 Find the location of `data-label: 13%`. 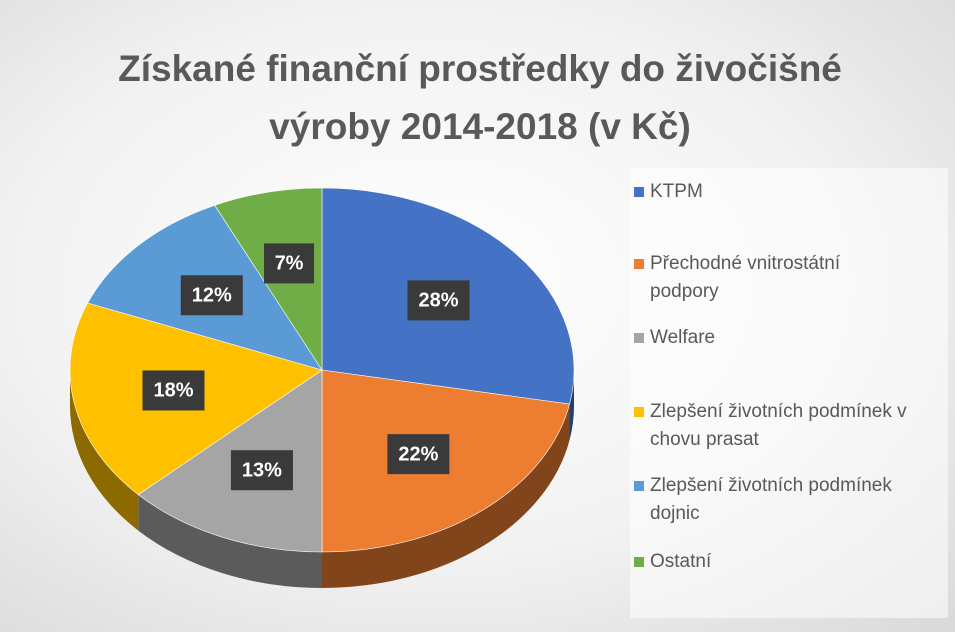

data-label: 13% is located at coordinates (262, 471).